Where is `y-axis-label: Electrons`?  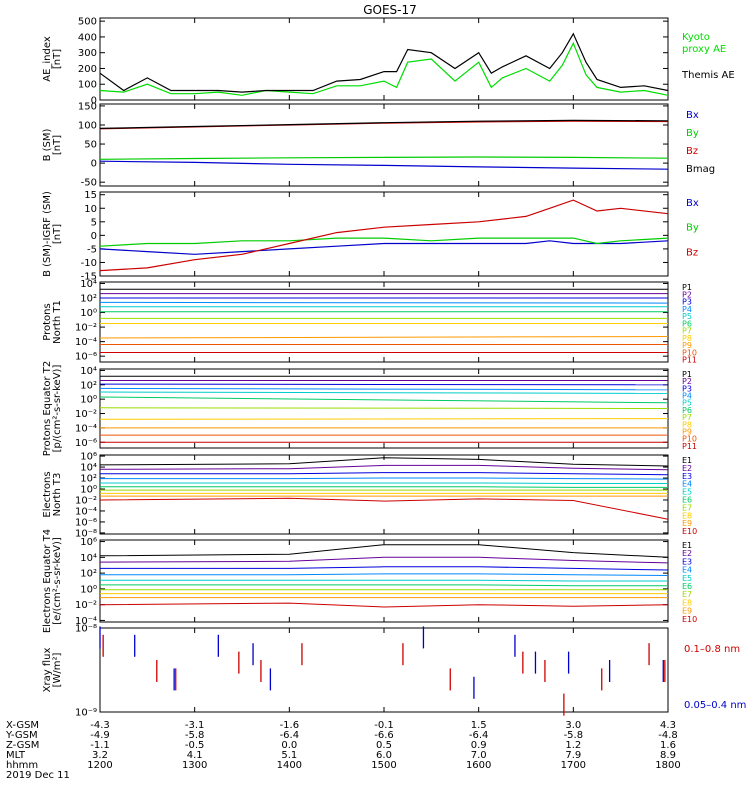
y-axis-label: Electrons is located at coordinates (47, 494).